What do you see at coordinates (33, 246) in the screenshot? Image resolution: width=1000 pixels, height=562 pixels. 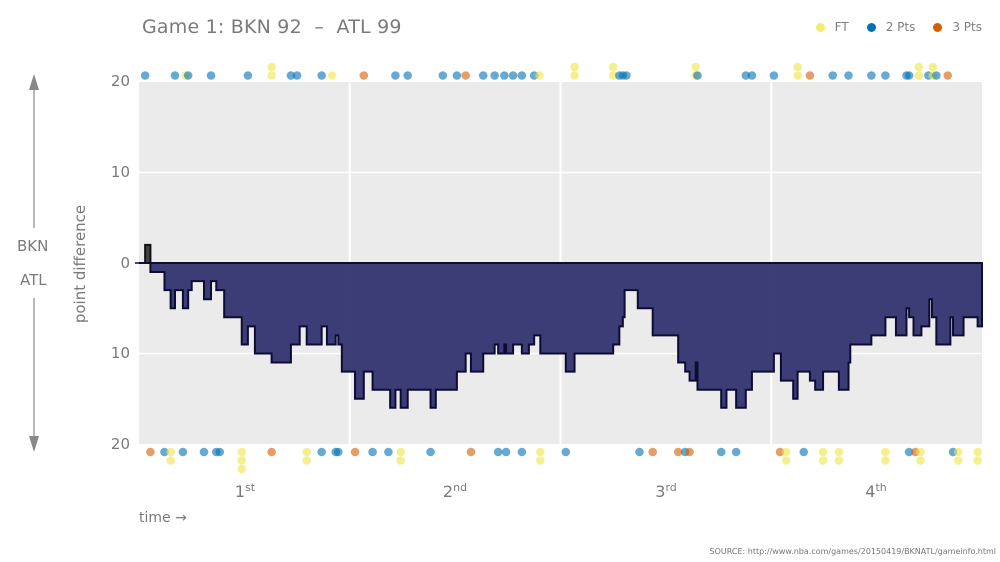 I see `team-label-bkn: BKN` at bounding box center [33, 246].